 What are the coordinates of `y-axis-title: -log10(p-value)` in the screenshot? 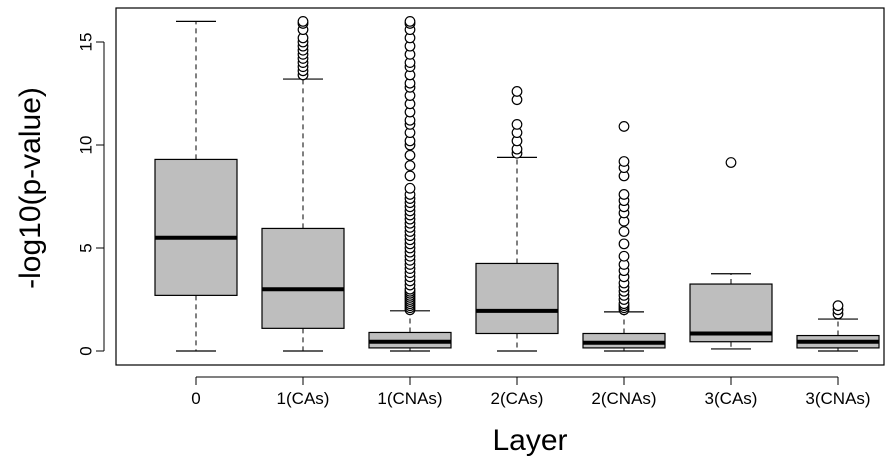 It's located at (30, 188).